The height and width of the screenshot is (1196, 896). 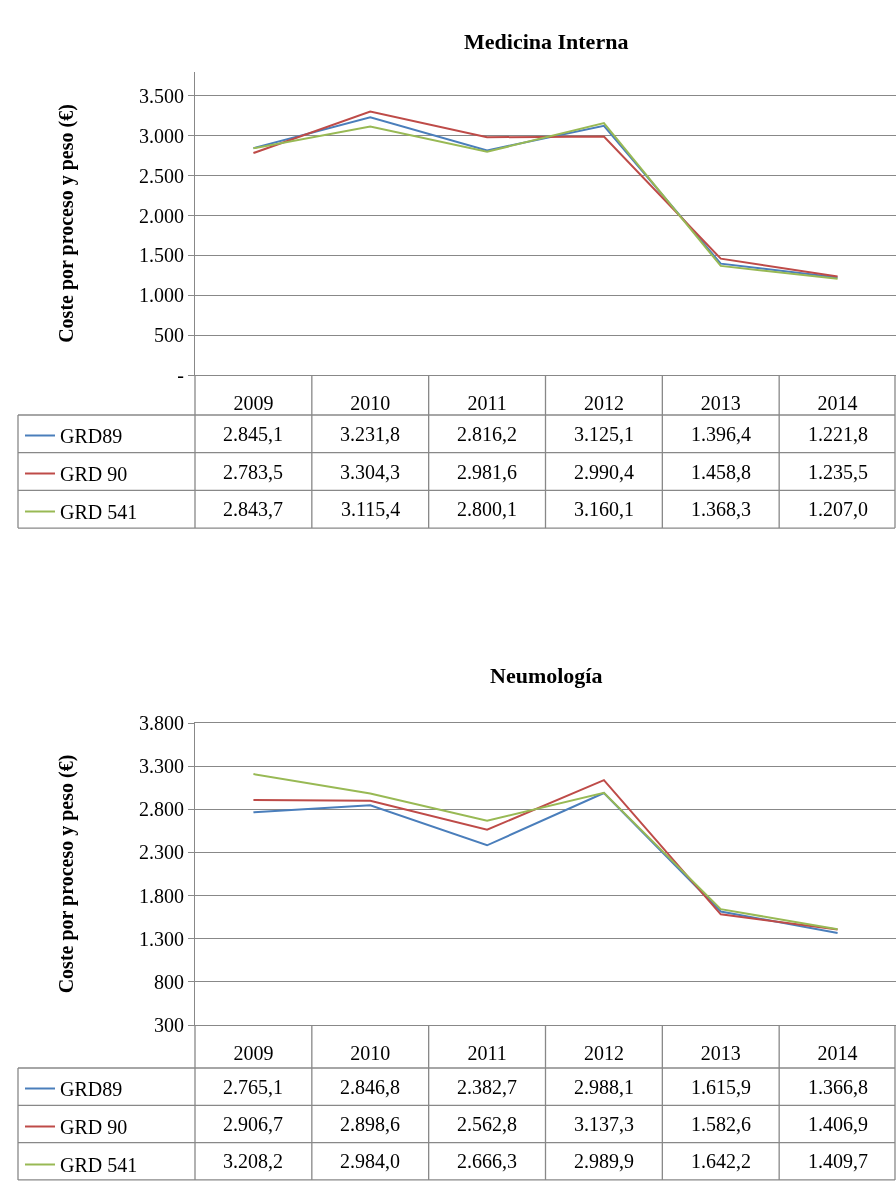 I want to click on data-label: 2.984,0, so click(x=370, y=1161).